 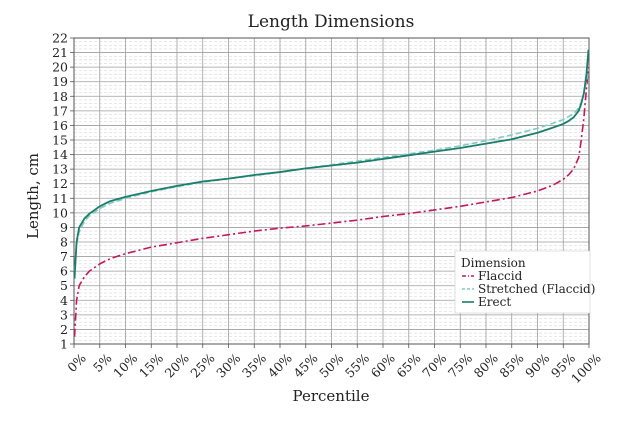 I want to click on y-tick-label: 20, so click(x=60, y=67).